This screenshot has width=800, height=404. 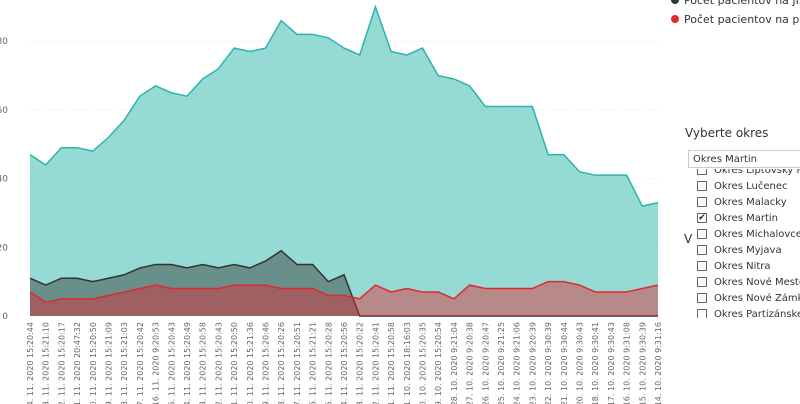 What do you see at coordinates (234, 363) in the screenshot?
I see `x-tick-label: 11. 11. 2020 15:20:50` at bounding box center [234, 363].